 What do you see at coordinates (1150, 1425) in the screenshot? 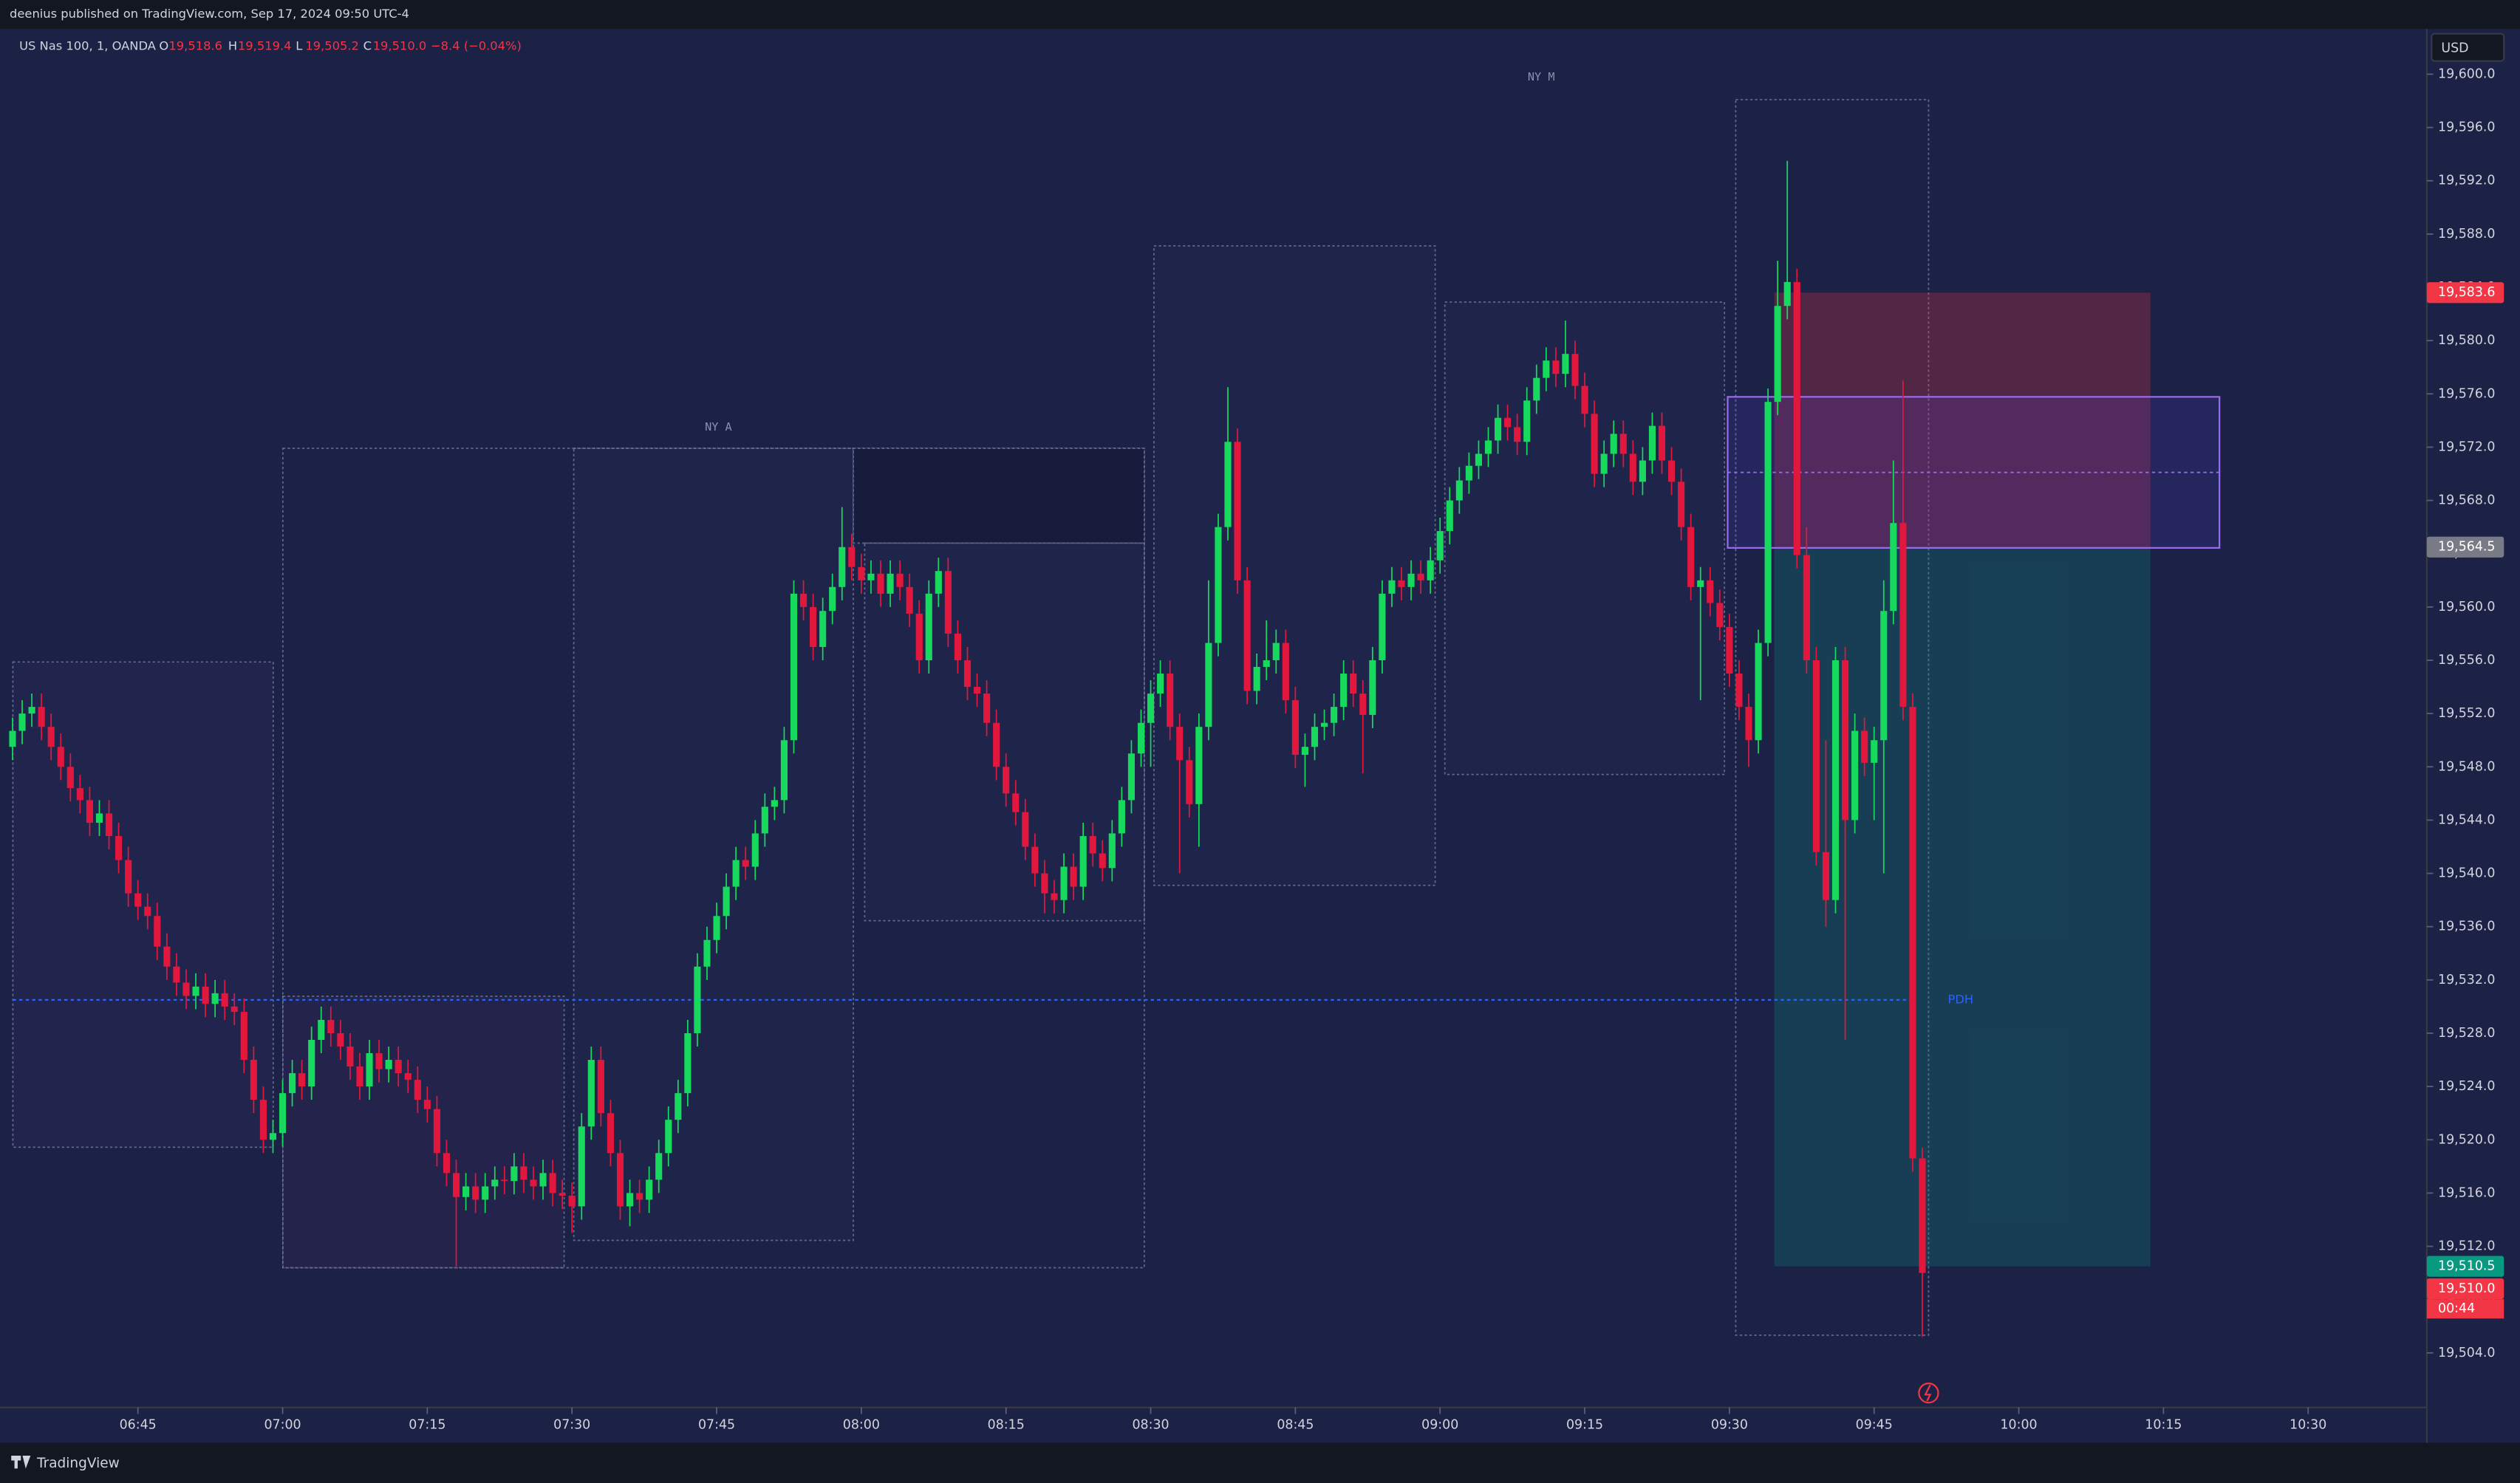
I see `x-tick-label: 08:30` at bounding box center [1150, 1425].